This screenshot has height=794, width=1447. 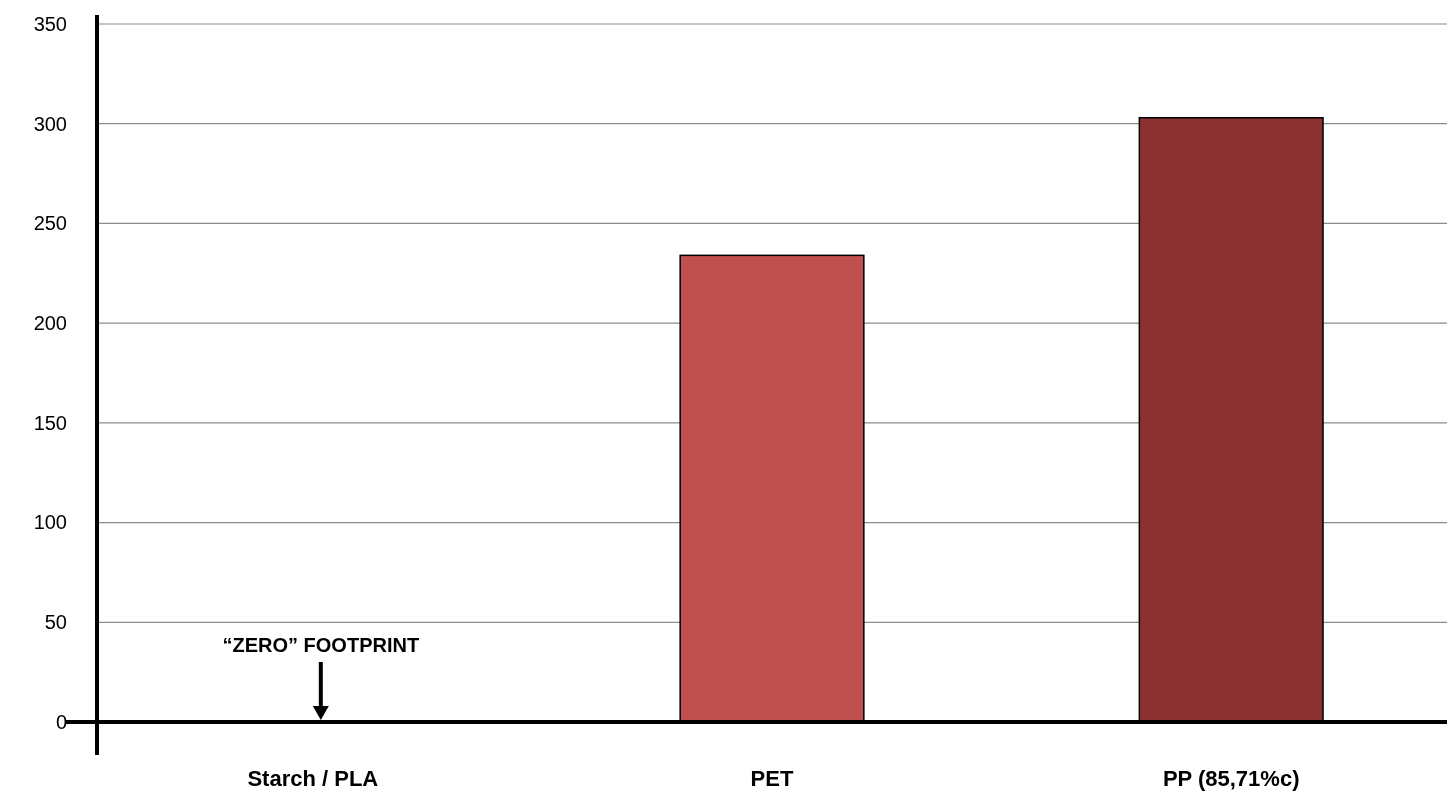 I want to click on y-tick-label: 100, so click(x=50, y=522).